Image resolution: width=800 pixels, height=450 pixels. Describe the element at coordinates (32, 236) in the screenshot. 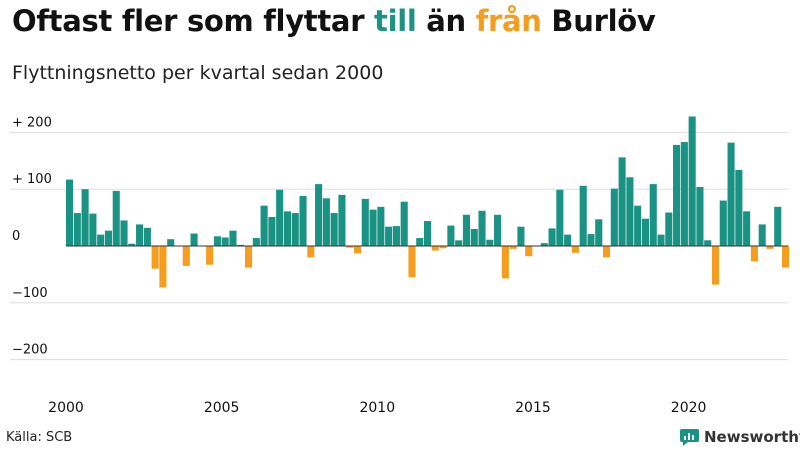

I see `y-axis-labels: + 200 + 100 0 −100 −200` at that location.